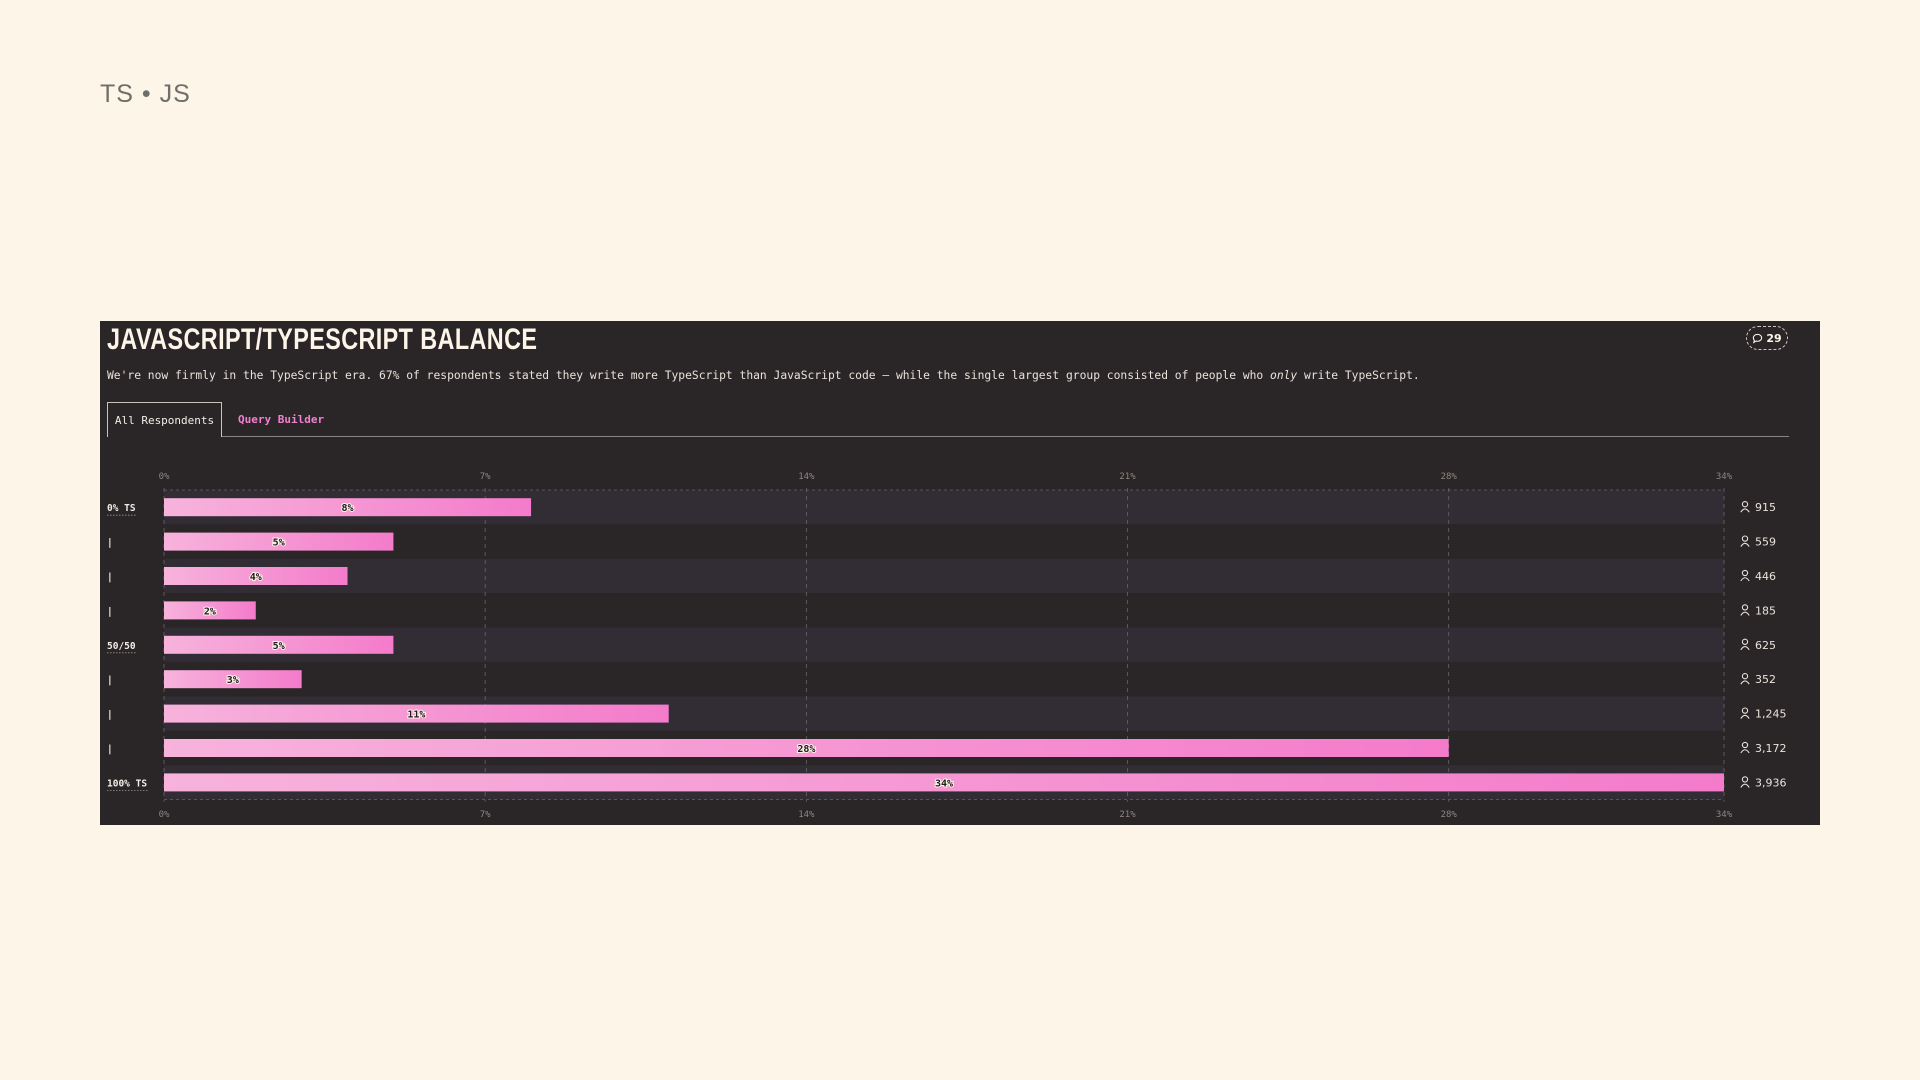 The image size is (1920, 1080). What do you see at coordinates (121, 508) in the screenshot?
I see `category-label: 0% TS` at bounding box center [121, 508].